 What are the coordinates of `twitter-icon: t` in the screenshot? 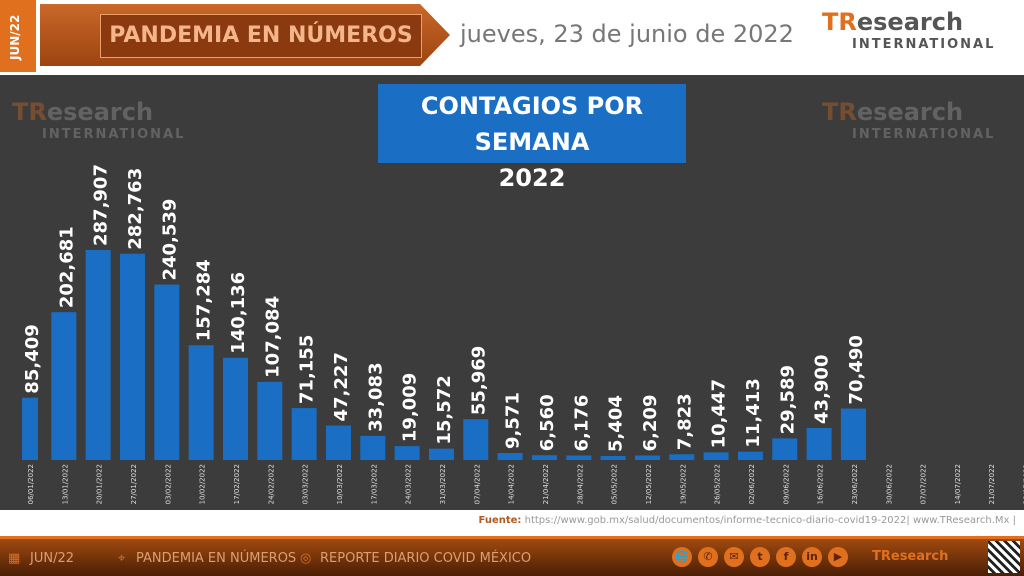 It's located at (760, 557).